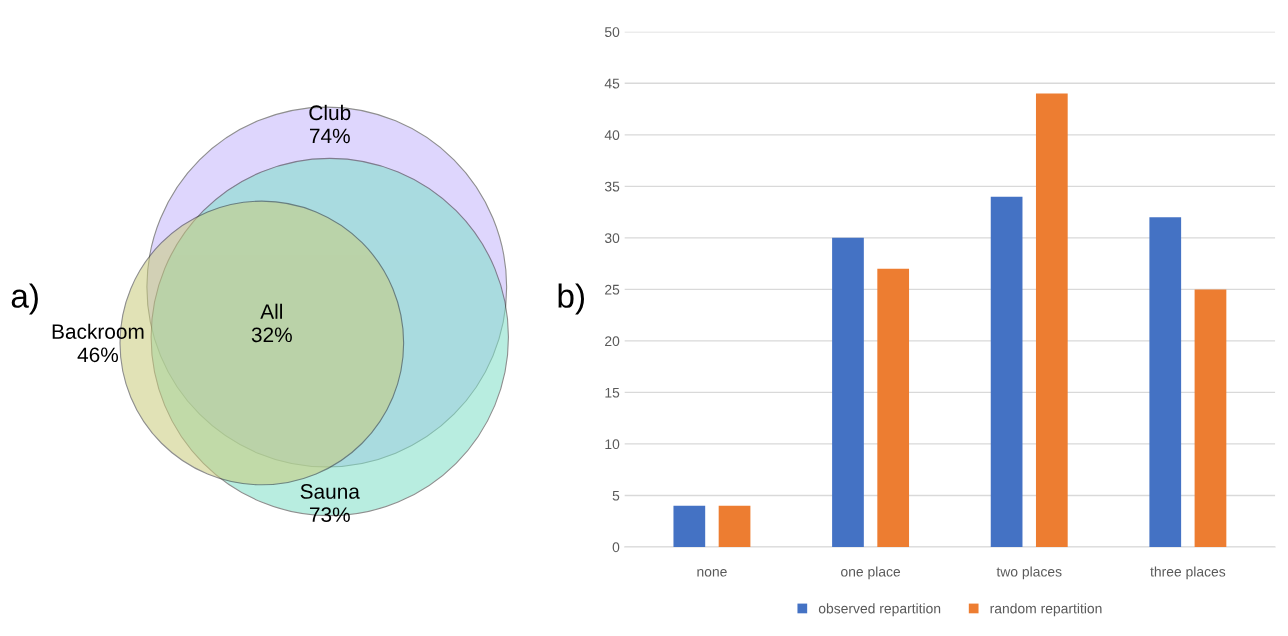 This screenshot has height=636, width=1288. What do you see at coordinates (1188, 573) in the screenshot?
I see `x-tick-label: three places` at bounding box center [1188, 573].